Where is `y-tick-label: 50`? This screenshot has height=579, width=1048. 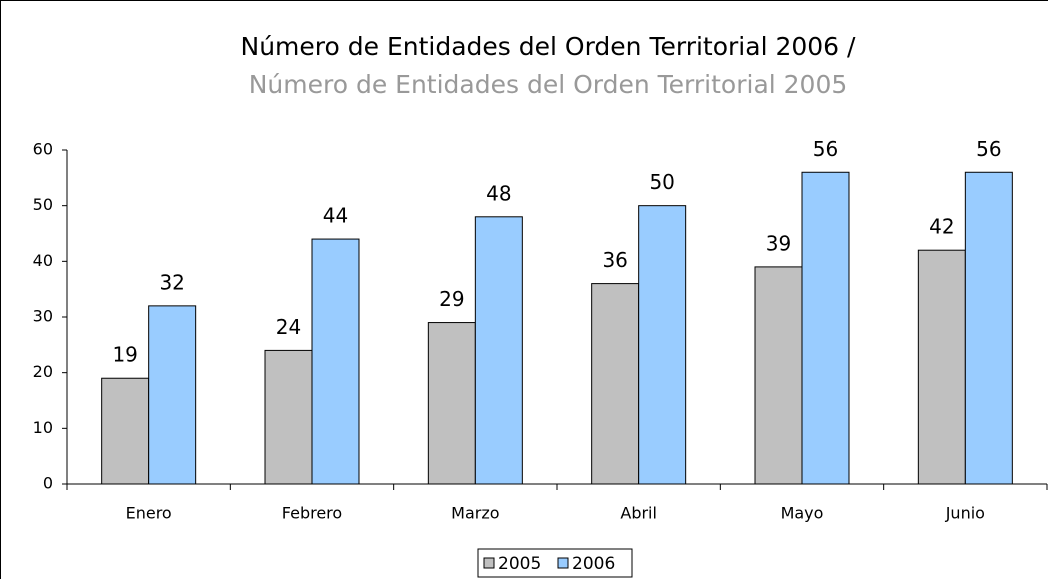
y-tick-label: 50 is located at coordinates (43, 204).